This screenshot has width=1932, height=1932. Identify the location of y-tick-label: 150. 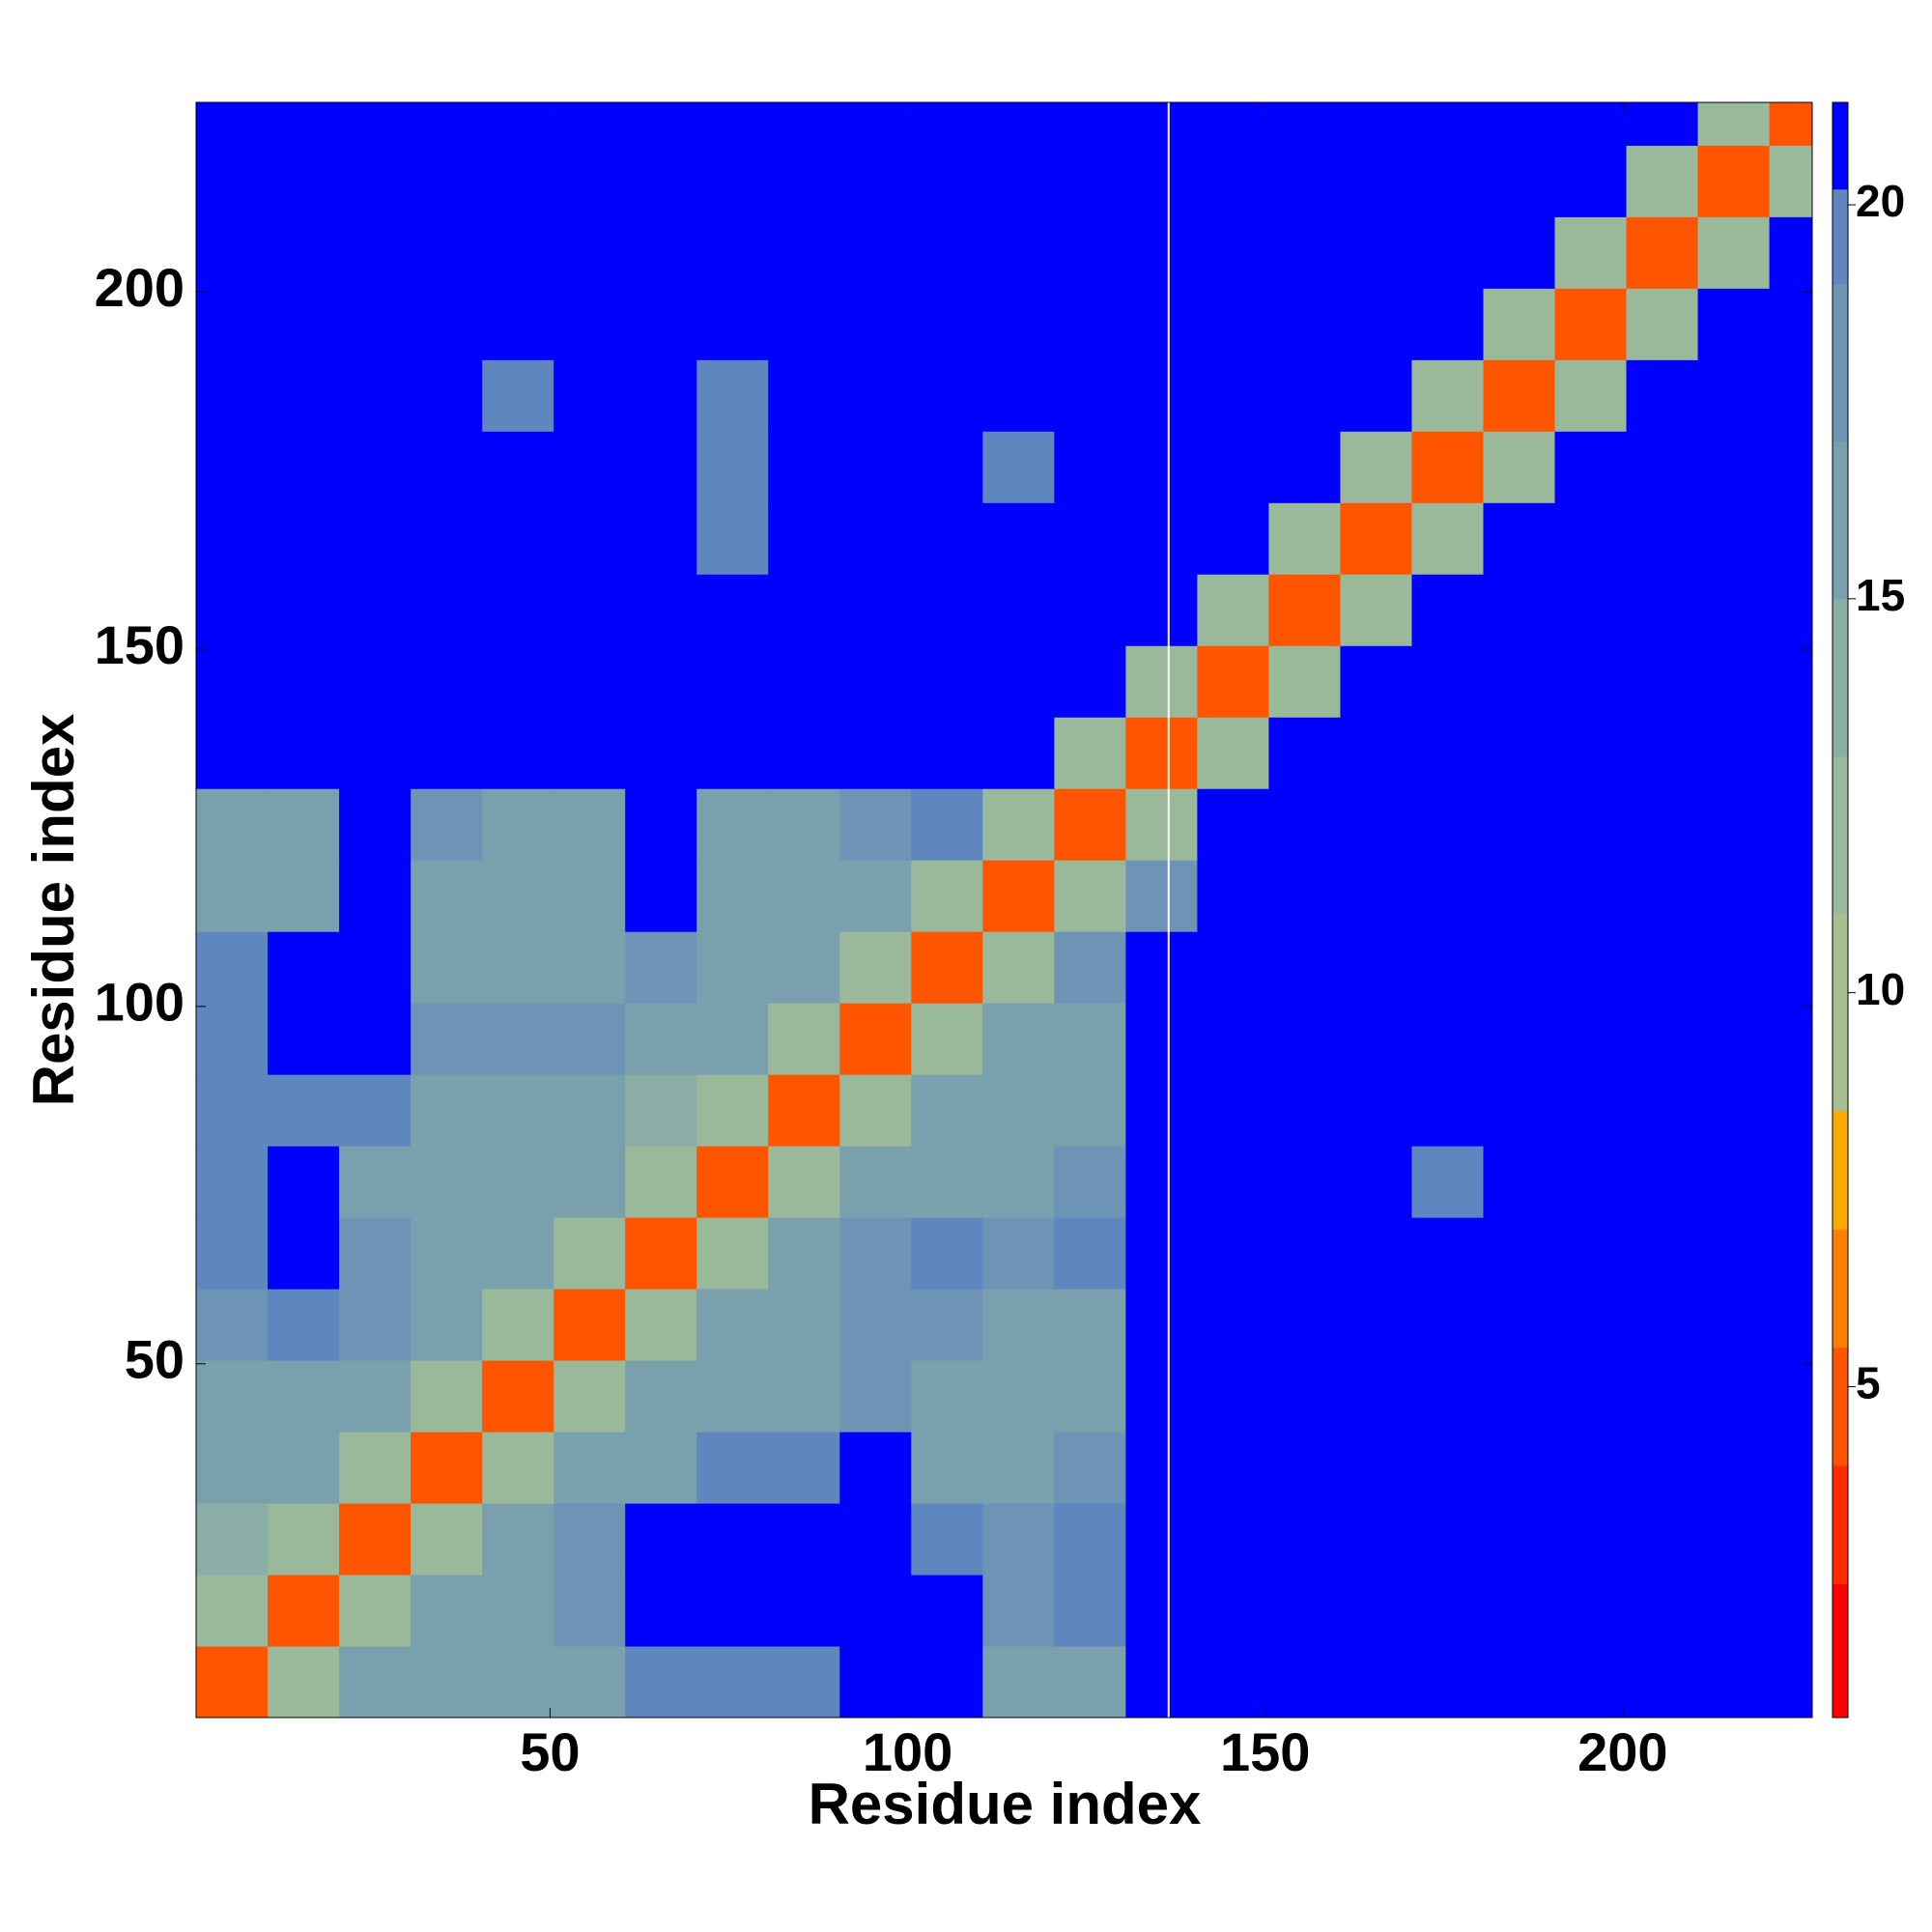
(140, 644).